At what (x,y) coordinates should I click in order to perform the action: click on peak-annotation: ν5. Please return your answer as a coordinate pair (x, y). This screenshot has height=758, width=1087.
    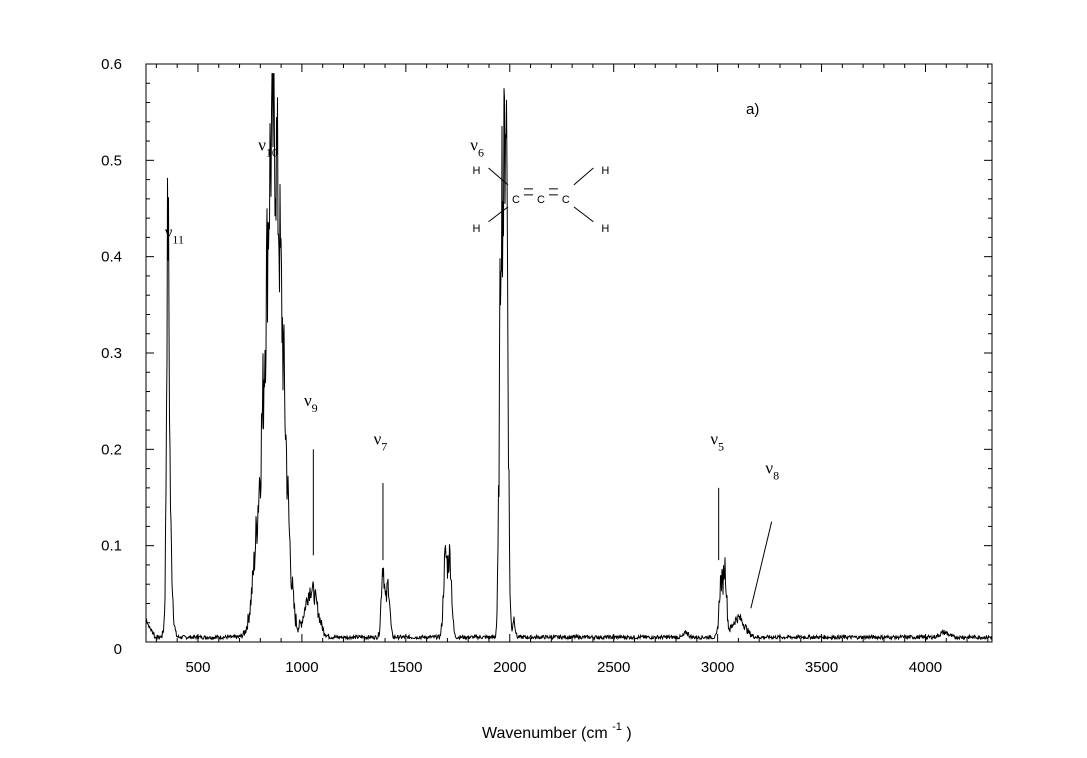
    Looking at the image, I should click on (717, 442).